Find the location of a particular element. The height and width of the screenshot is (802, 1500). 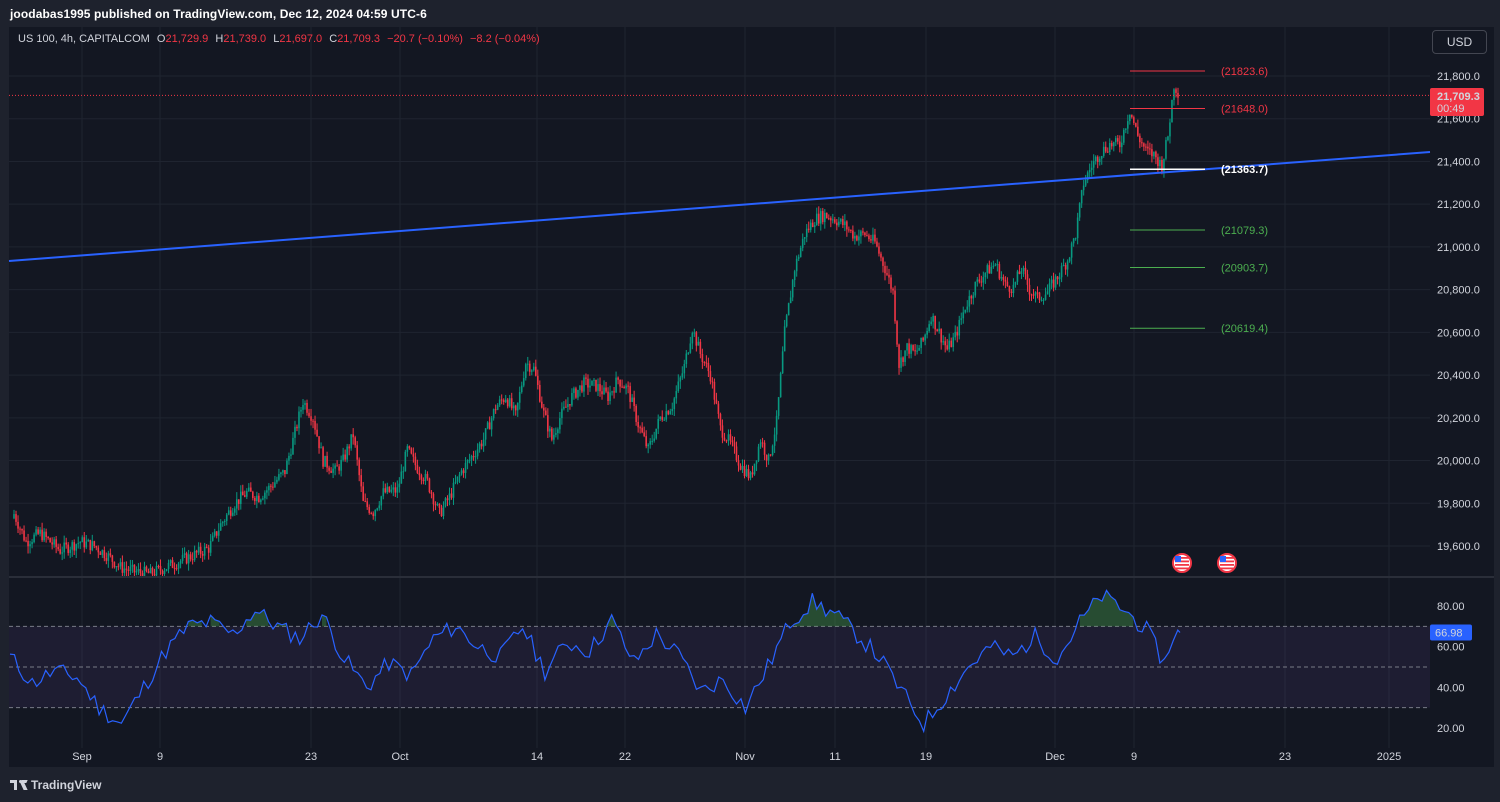

tradingview-logo-icon is located at coordinates (19, 785).